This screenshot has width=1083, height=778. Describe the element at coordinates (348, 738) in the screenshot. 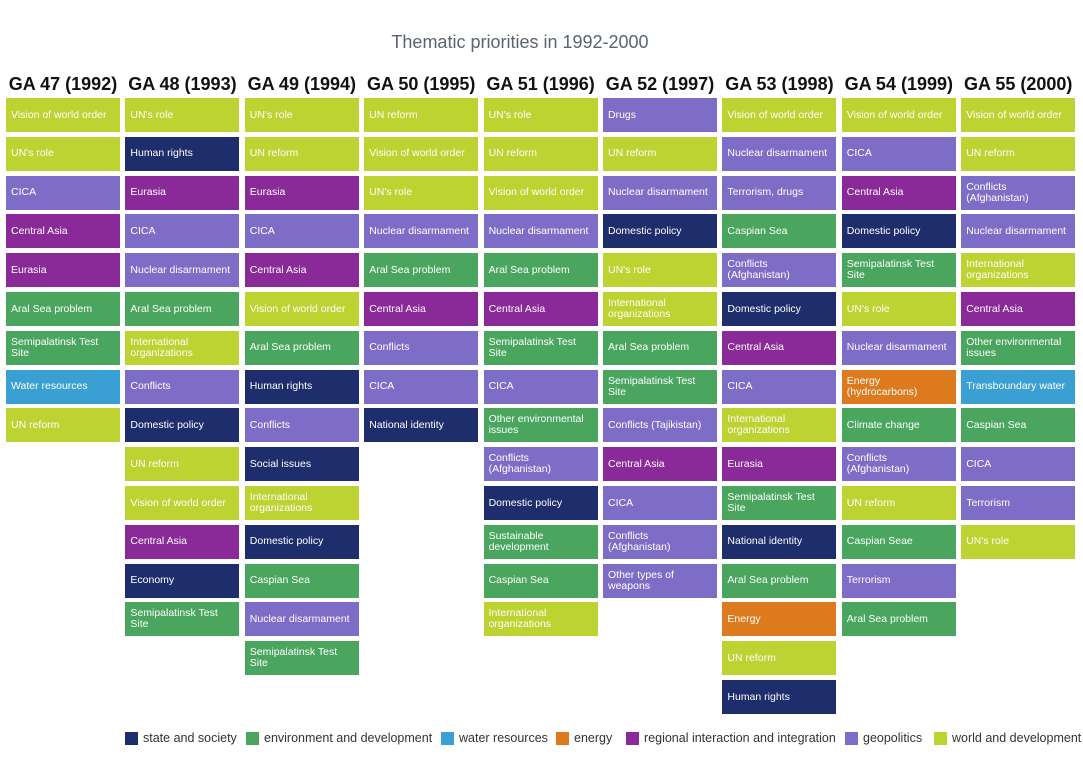

I see `legend-label: environment and development` at that location.